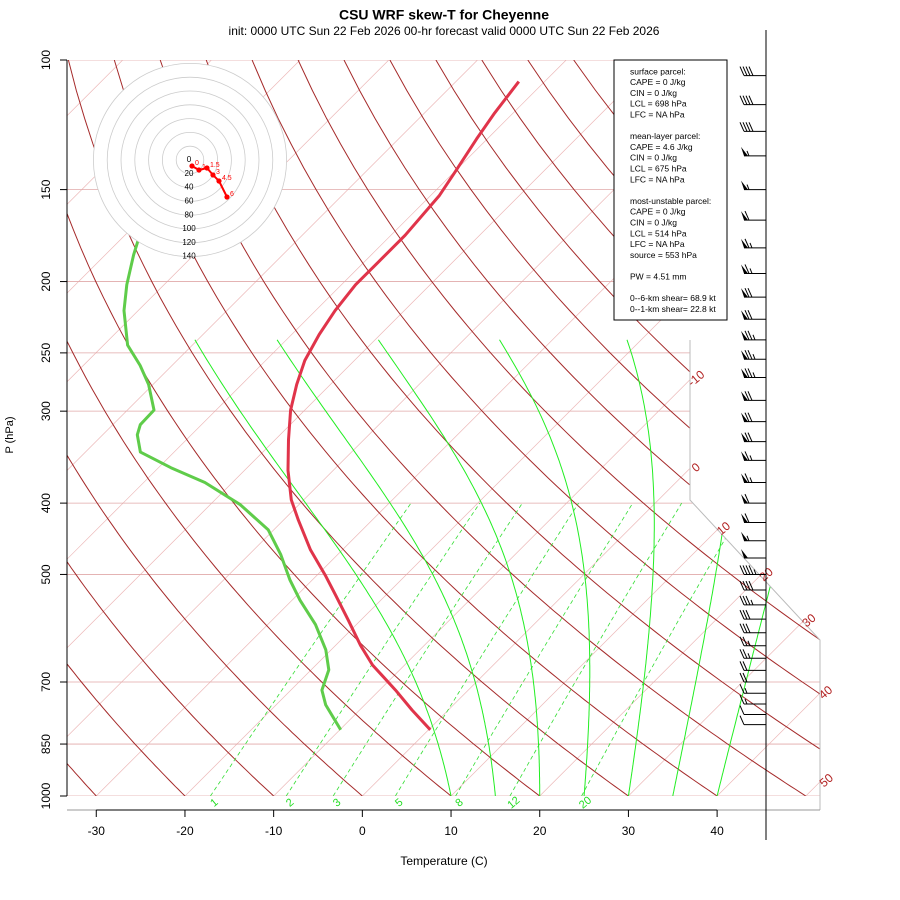 This screenshot has width=900, height=900. What do you see at coordinates (46, 795) in the screenshot?
I see `y-tick-label: 1000` at bounding box center [46, 795].